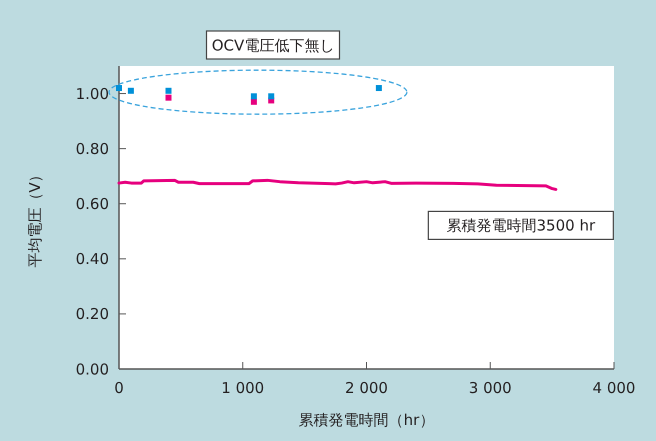  Describe the element at coordinates (242, 388) in the screenshot. I see `x-tick-label: 1 000` at that location.